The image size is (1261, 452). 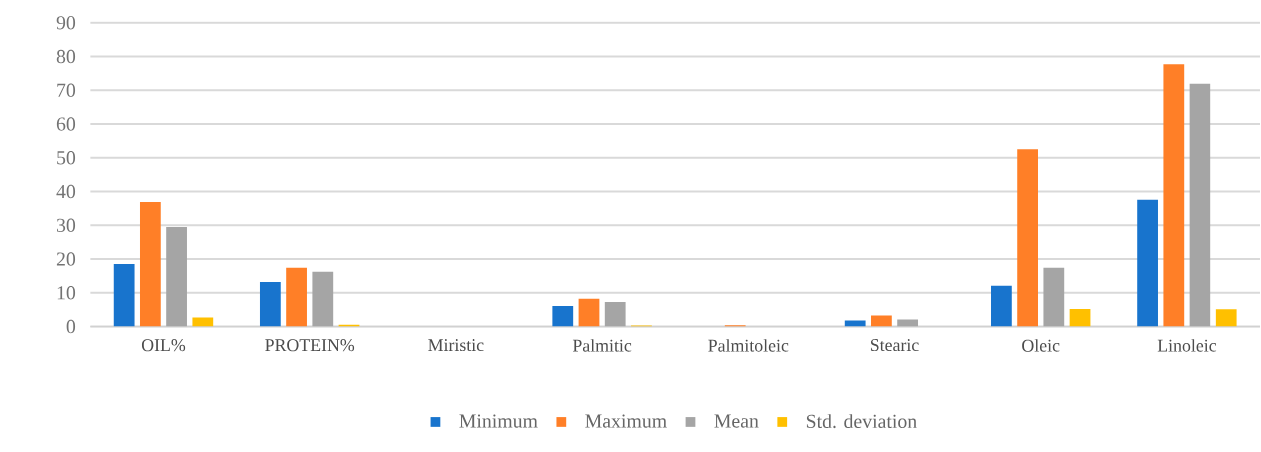 I want to click on x-tick-label: Linoleic, so click(x=1187, y=345).